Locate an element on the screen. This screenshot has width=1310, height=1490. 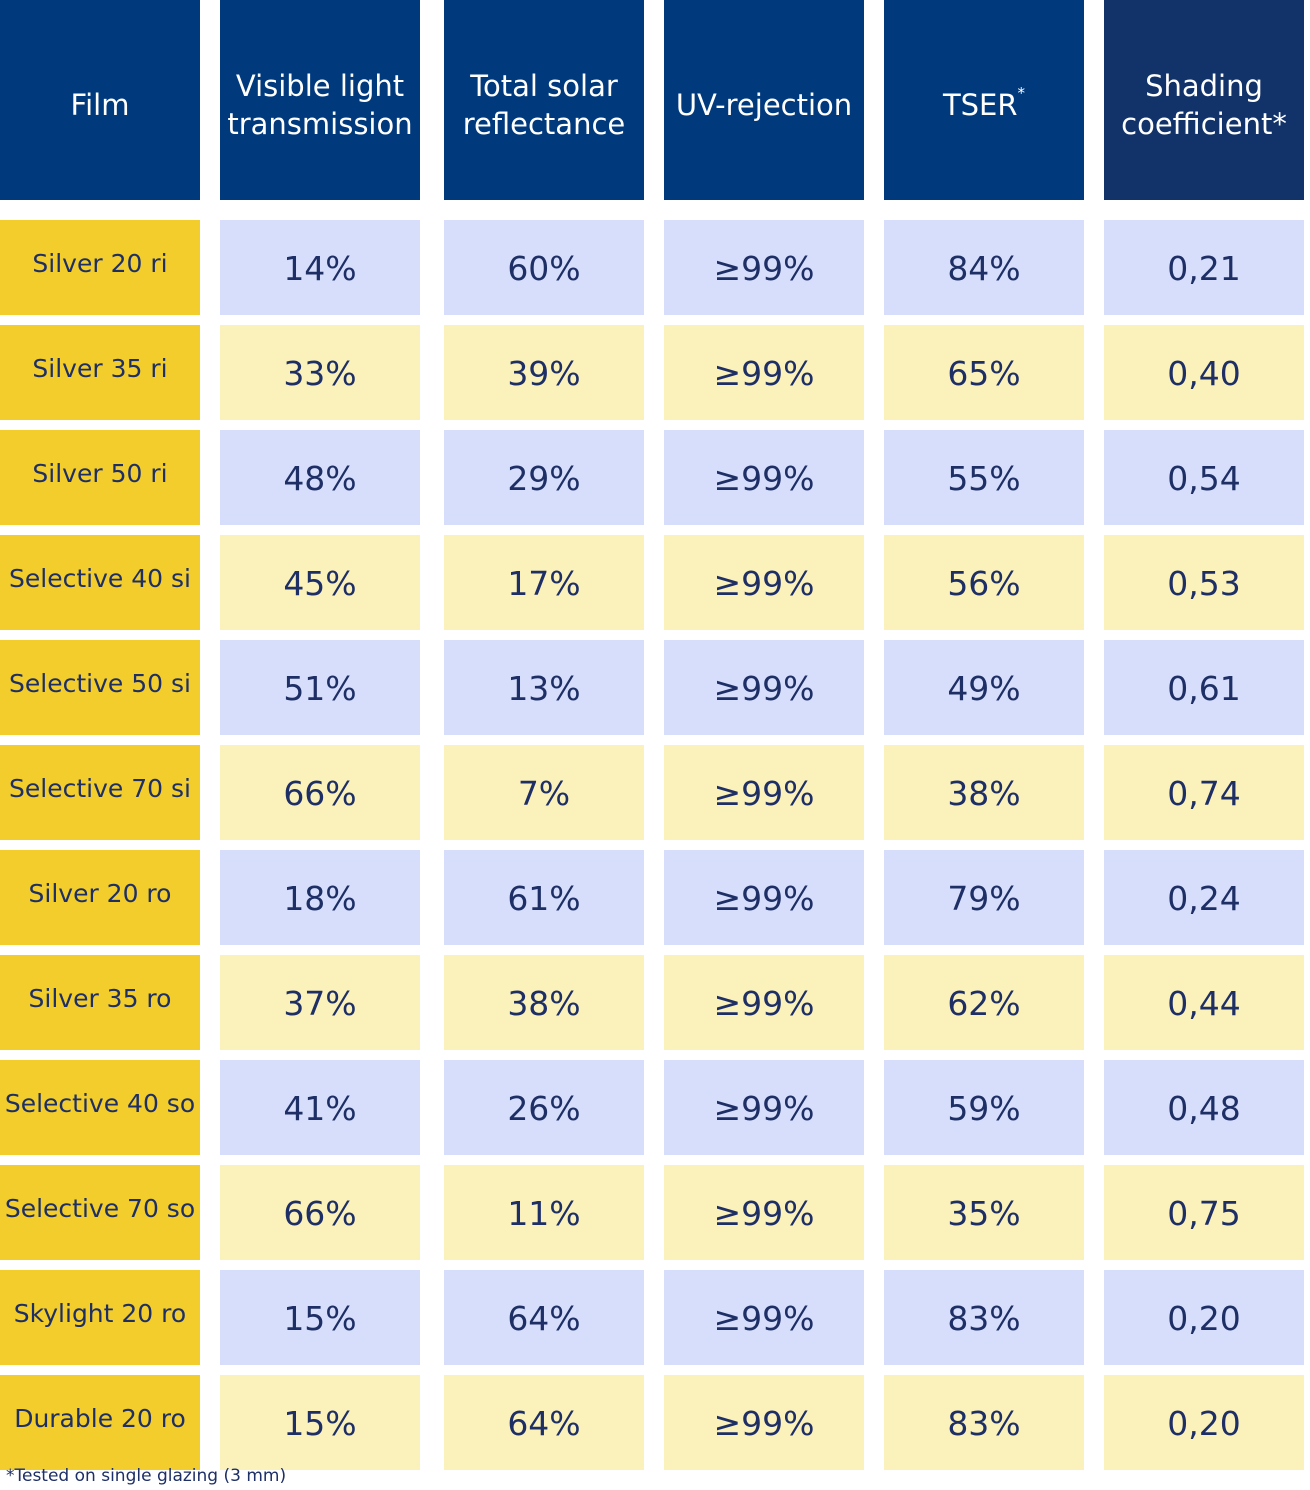
header-tser: TSER * is located at coordinates (984, 100).